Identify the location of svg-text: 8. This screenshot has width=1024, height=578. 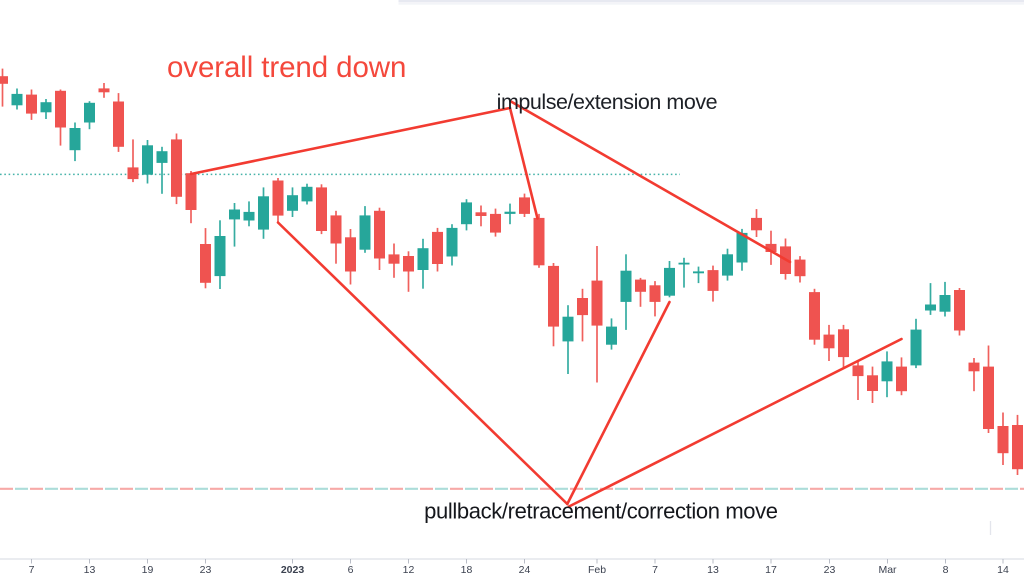
(946, 570).